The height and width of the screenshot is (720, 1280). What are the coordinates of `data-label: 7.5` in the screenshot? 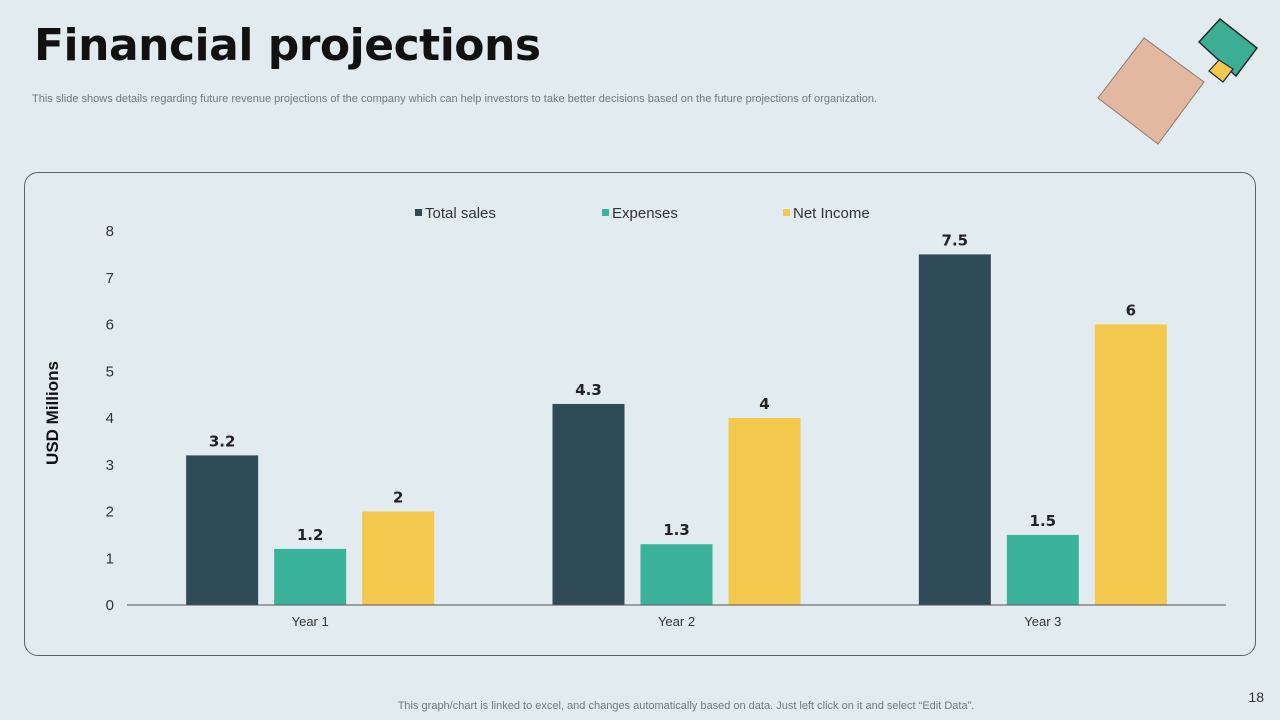 It's located at (955, 240).